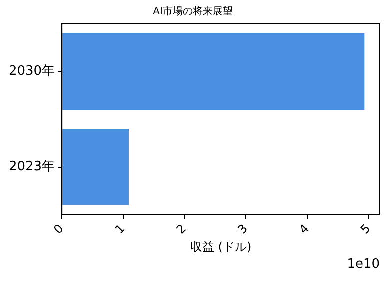 The height and width of the screenshot is (281, 389). What do you see at coordinates (120, 229) in the screenshot?
I see `x-tick-label: 1` at bounding box center [120, 229].